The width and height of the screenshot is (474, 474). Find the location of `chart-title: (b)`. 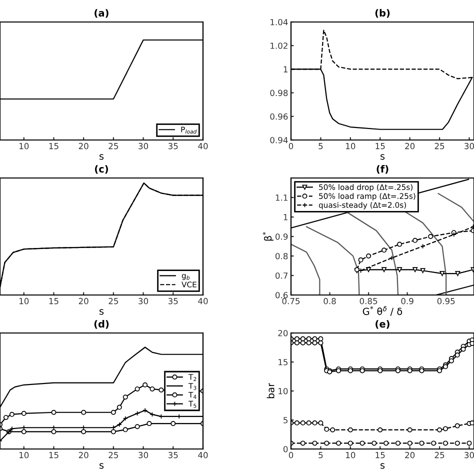

chart-title: (b) is located at coordinates (382, 13).